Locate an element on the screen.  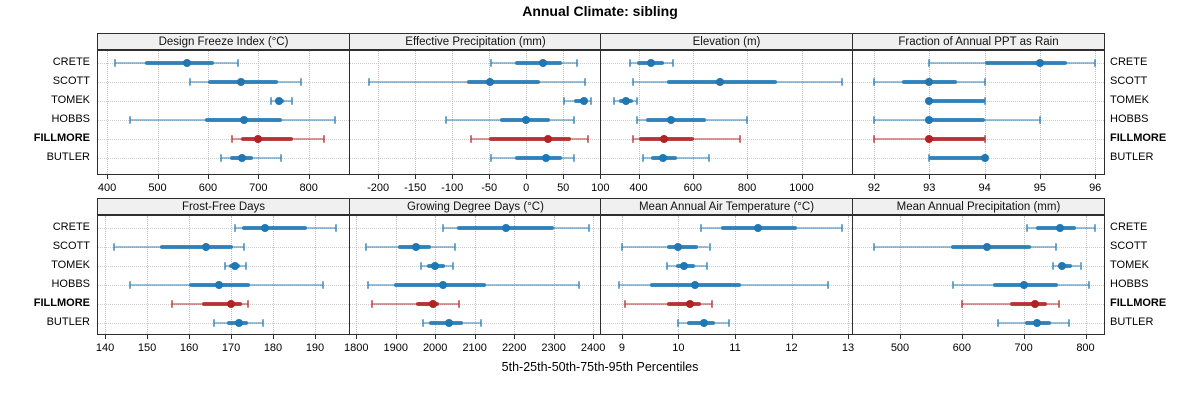
panel-growing-degree-days-c is located at coordinates (475, 275).